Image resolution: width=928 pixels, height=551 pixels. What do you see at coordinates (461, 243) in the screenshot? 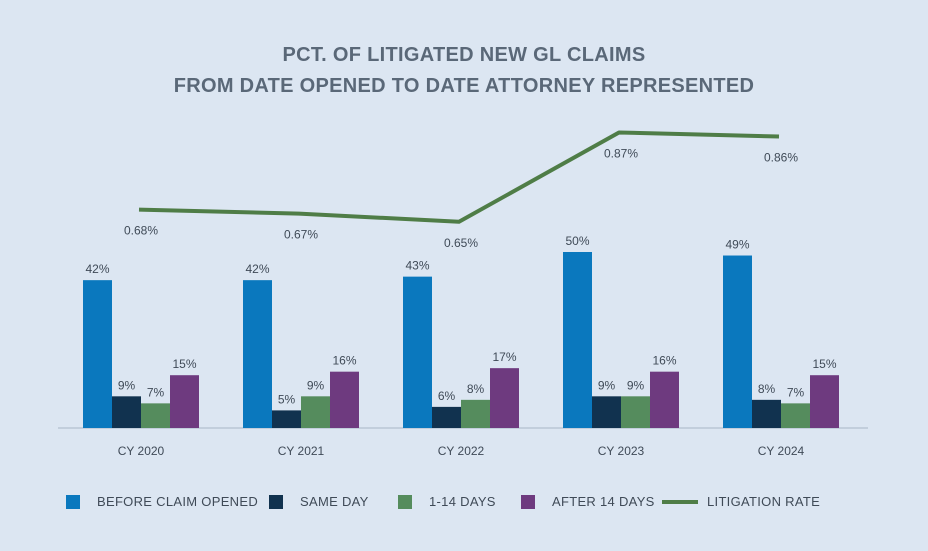
I see `line-label-2: 0.65%` at bounding box center [461, 243].